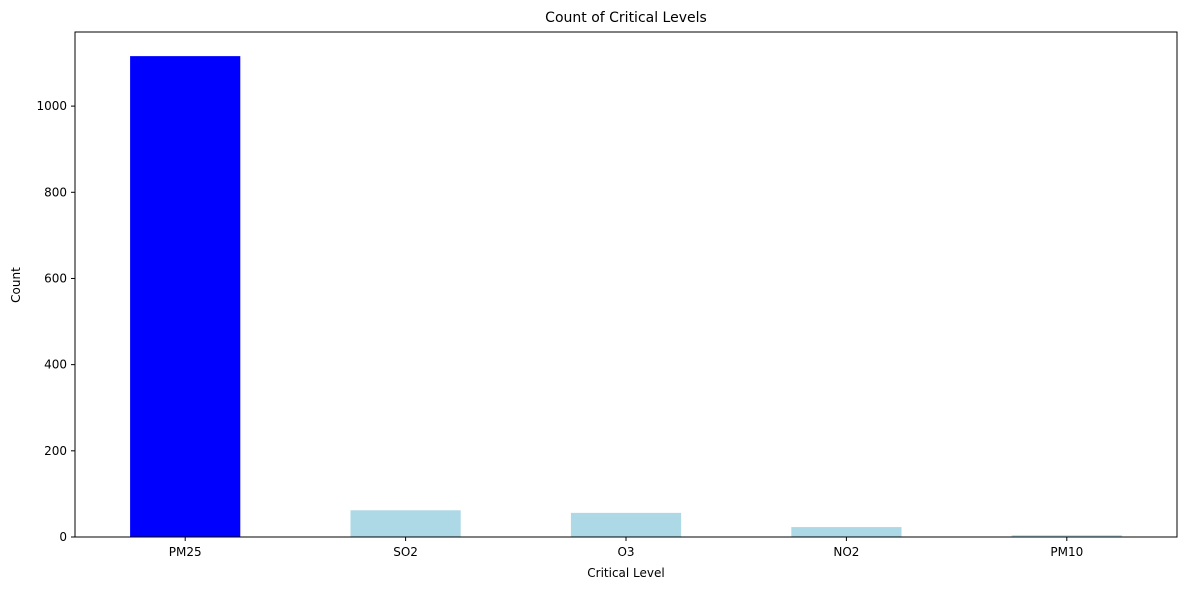  What do you see at coordinates (846, 532) in the screenshot?
I see `bar-no2` at bounding box center [846, 532].